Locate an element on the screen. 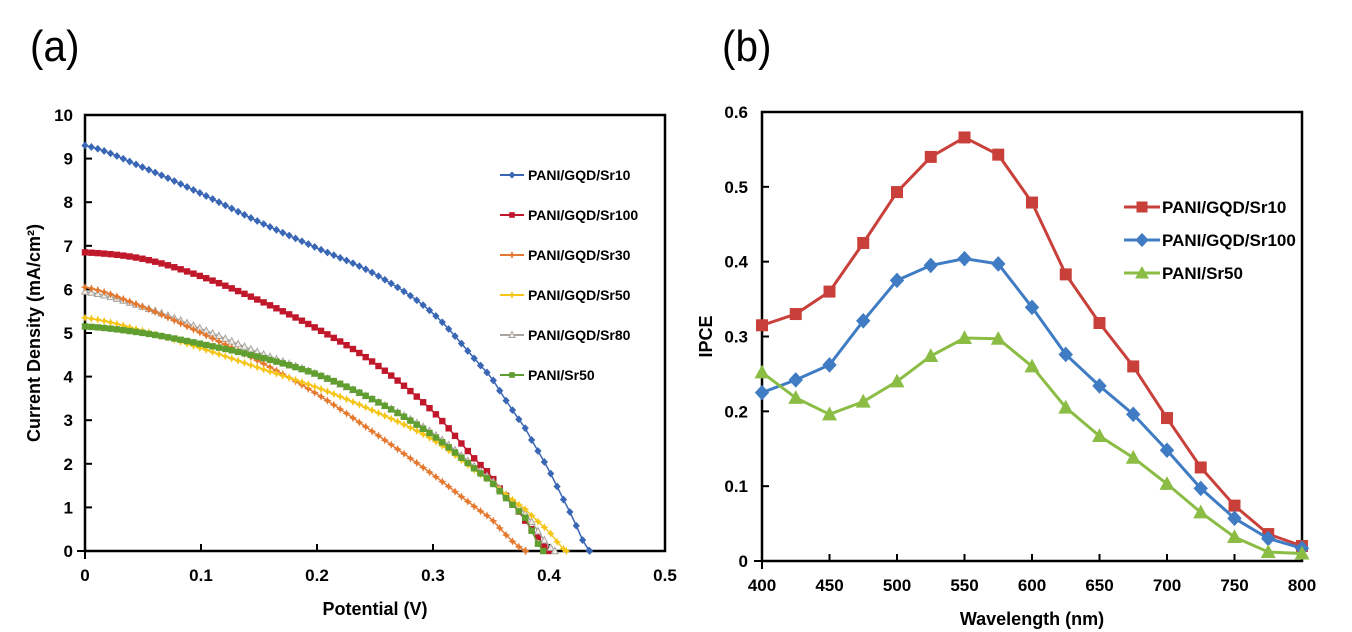 This screenshot has width=1352, height=632. legend-item: PANI/GQD/Sr10 is located at coordinates (1205, 207).